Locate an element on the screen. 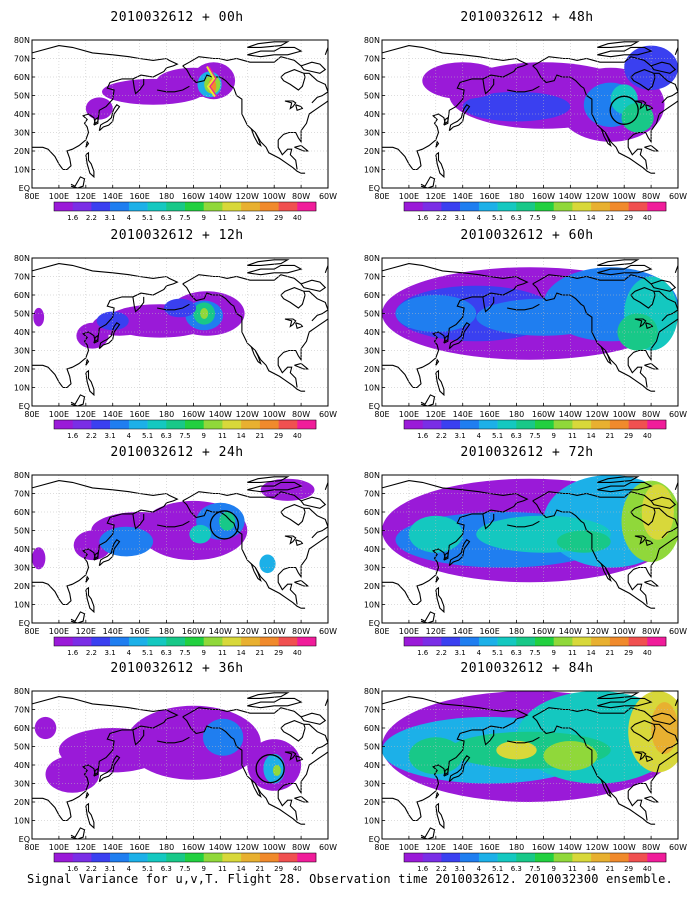 This screenshot has width=700, height=900. lon-label: 120E is located at coordinates (86, 196).